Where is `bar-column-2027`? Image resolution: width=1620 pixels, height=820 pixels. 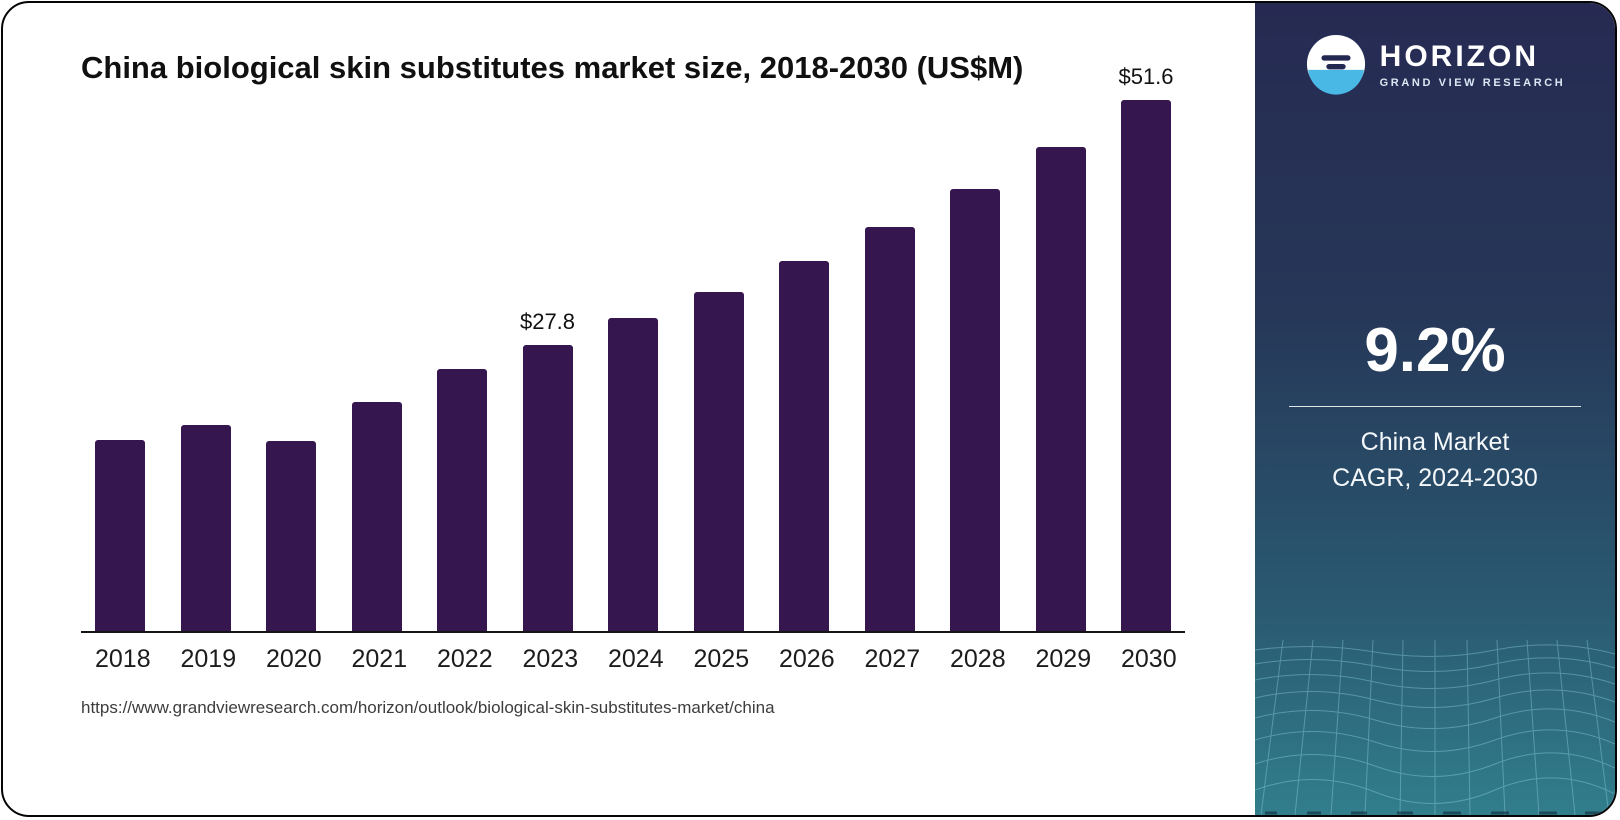
bar-column-2027 is located at coordinates (889, 362).